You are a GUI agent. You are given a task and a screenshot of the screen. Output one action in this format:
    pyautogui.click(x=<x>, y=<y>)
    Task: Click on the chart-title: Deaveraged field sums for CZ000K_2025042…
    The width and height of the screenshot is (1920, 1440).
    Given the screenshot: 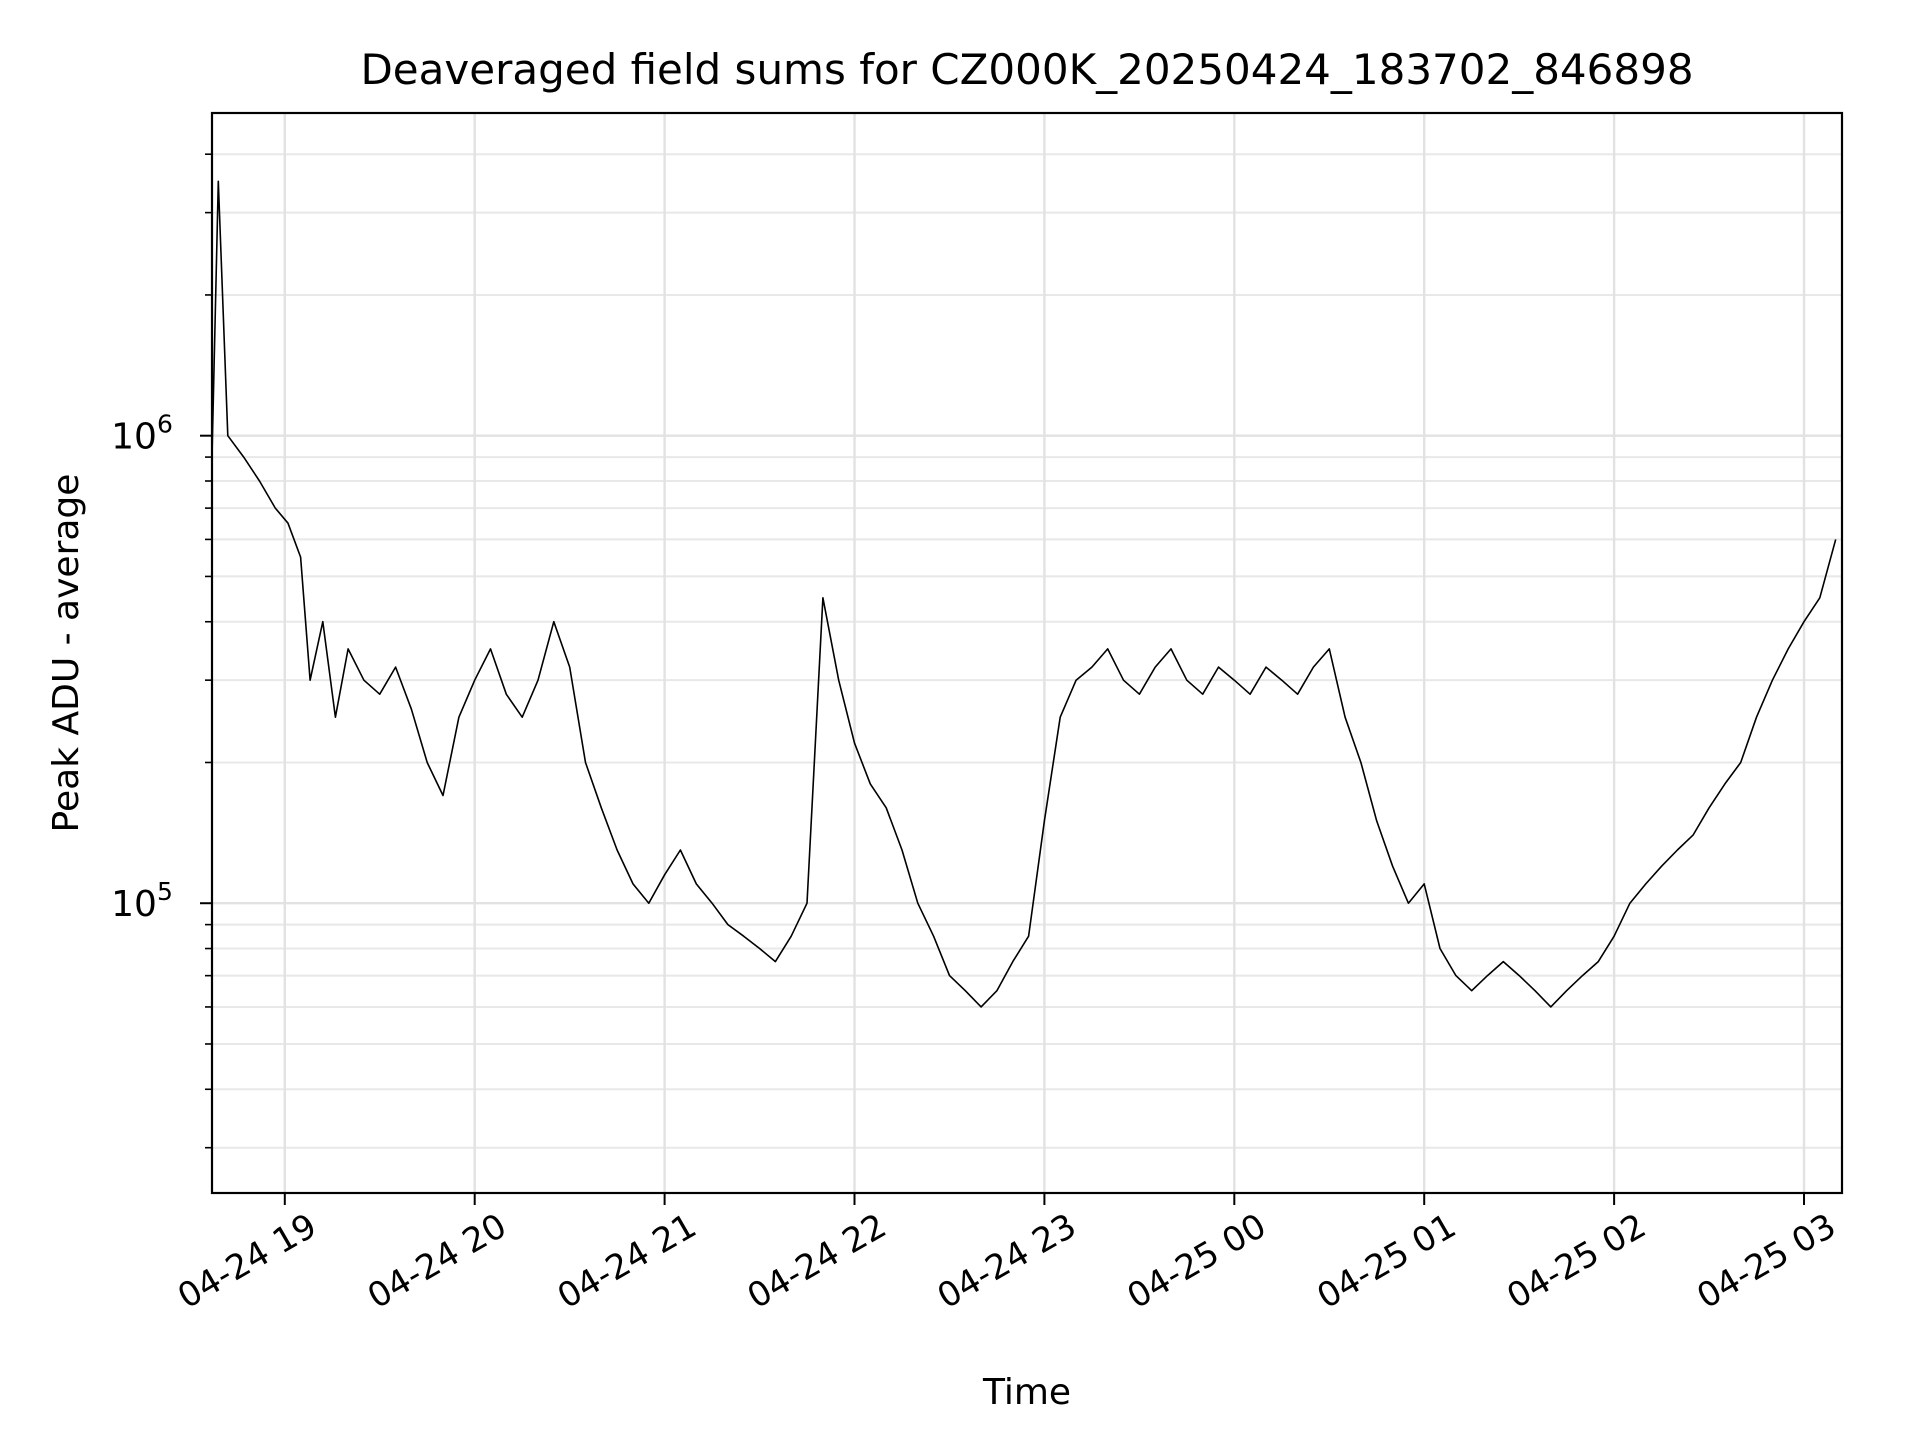 What is the action you would take?
    pyautogui.click(x=1026, y=69)
    